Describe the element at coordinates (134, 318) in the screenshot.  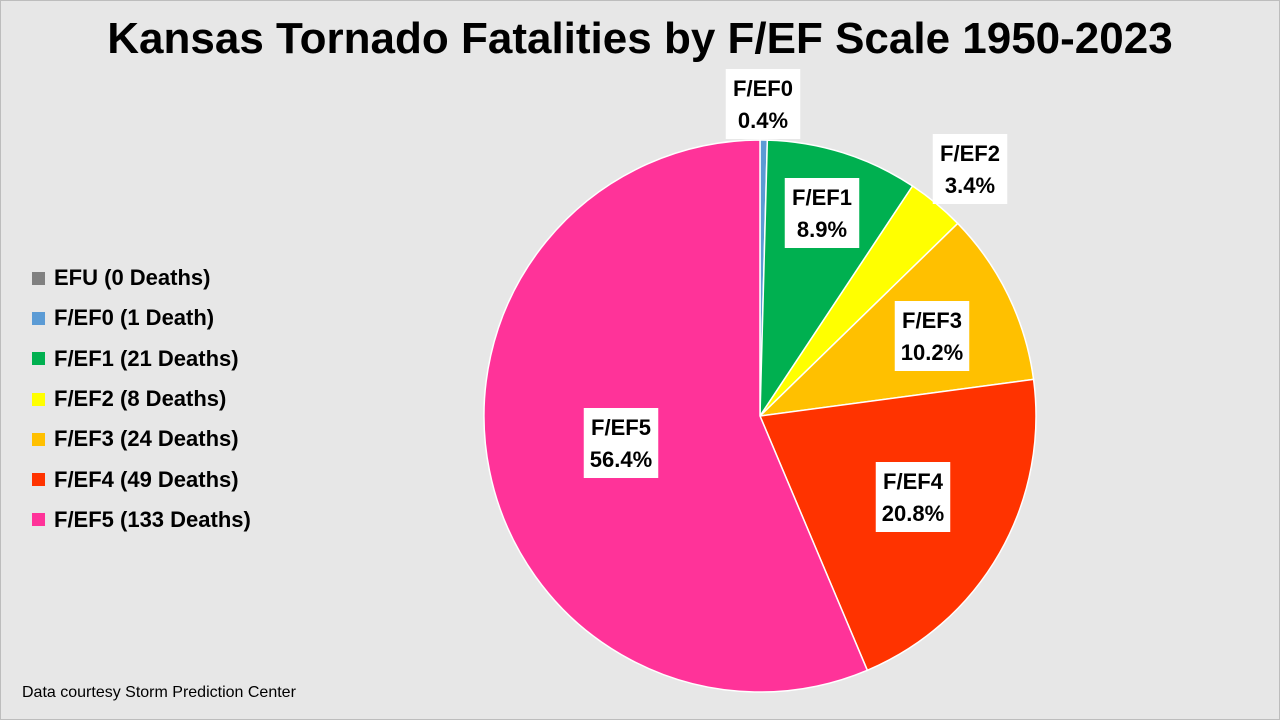
I see `legend-label: F/EF0 (1 Death)` at that location.